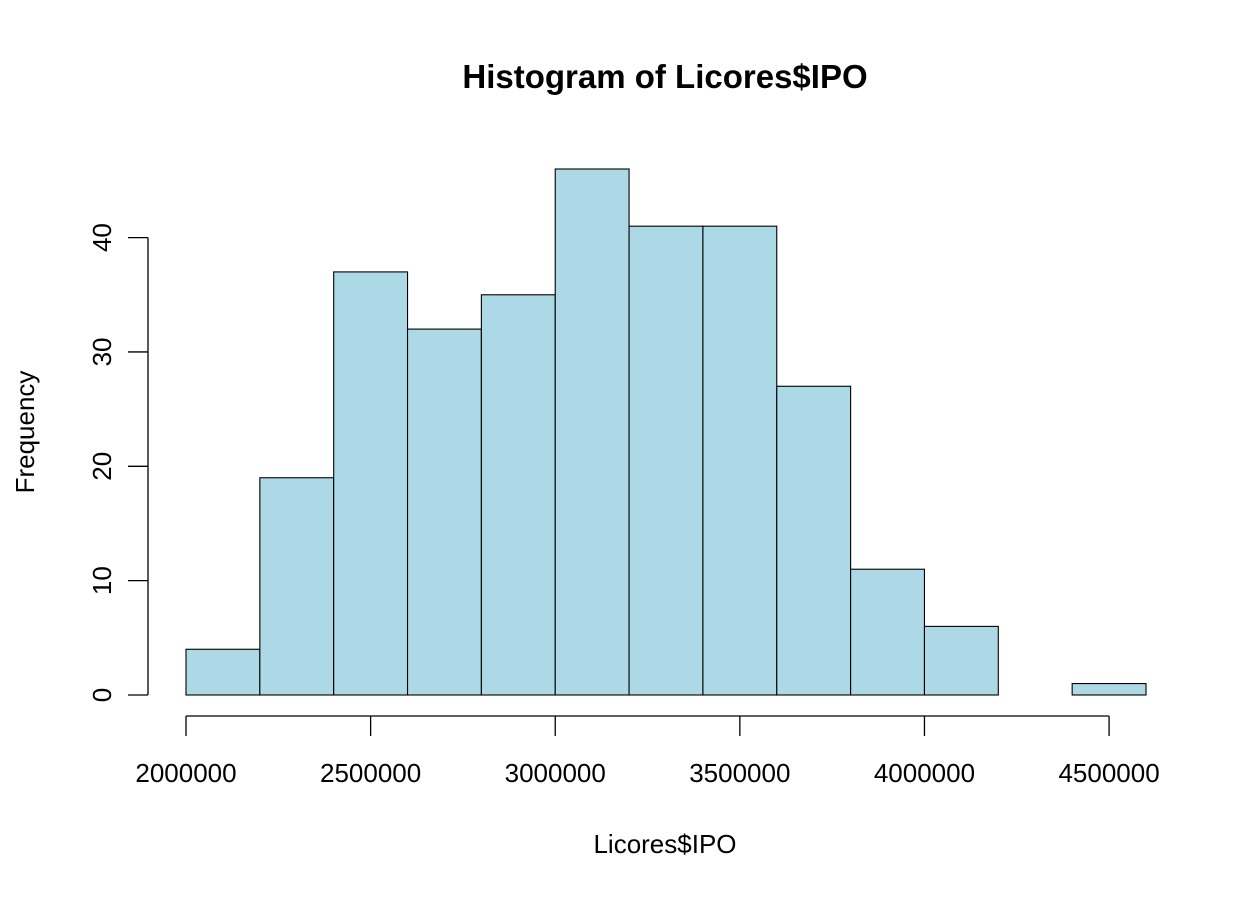  What do you see at coordinates (102, 580) in the screenshot?
I see `y-tick-label: 10` at bounding box center [102, 580].